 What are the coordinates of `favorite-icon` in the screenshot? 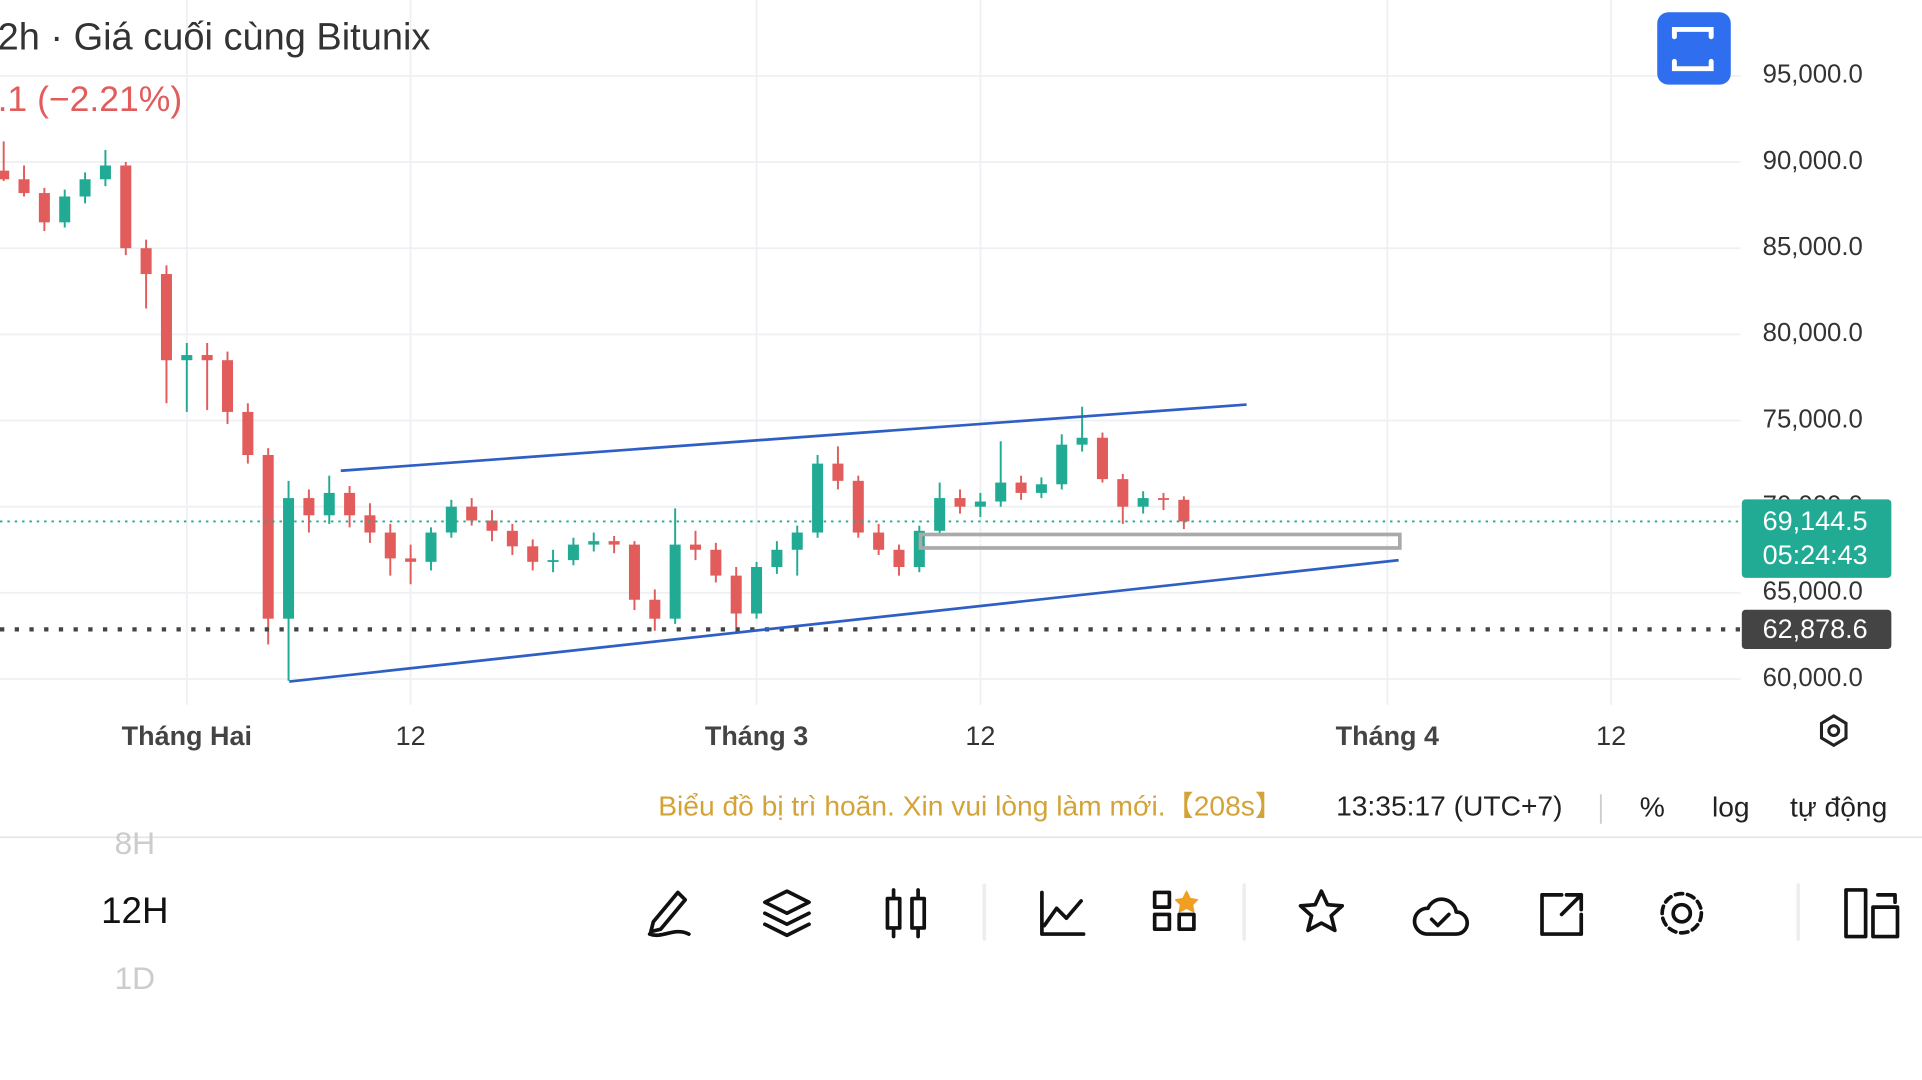 It's located at (1321, 911).